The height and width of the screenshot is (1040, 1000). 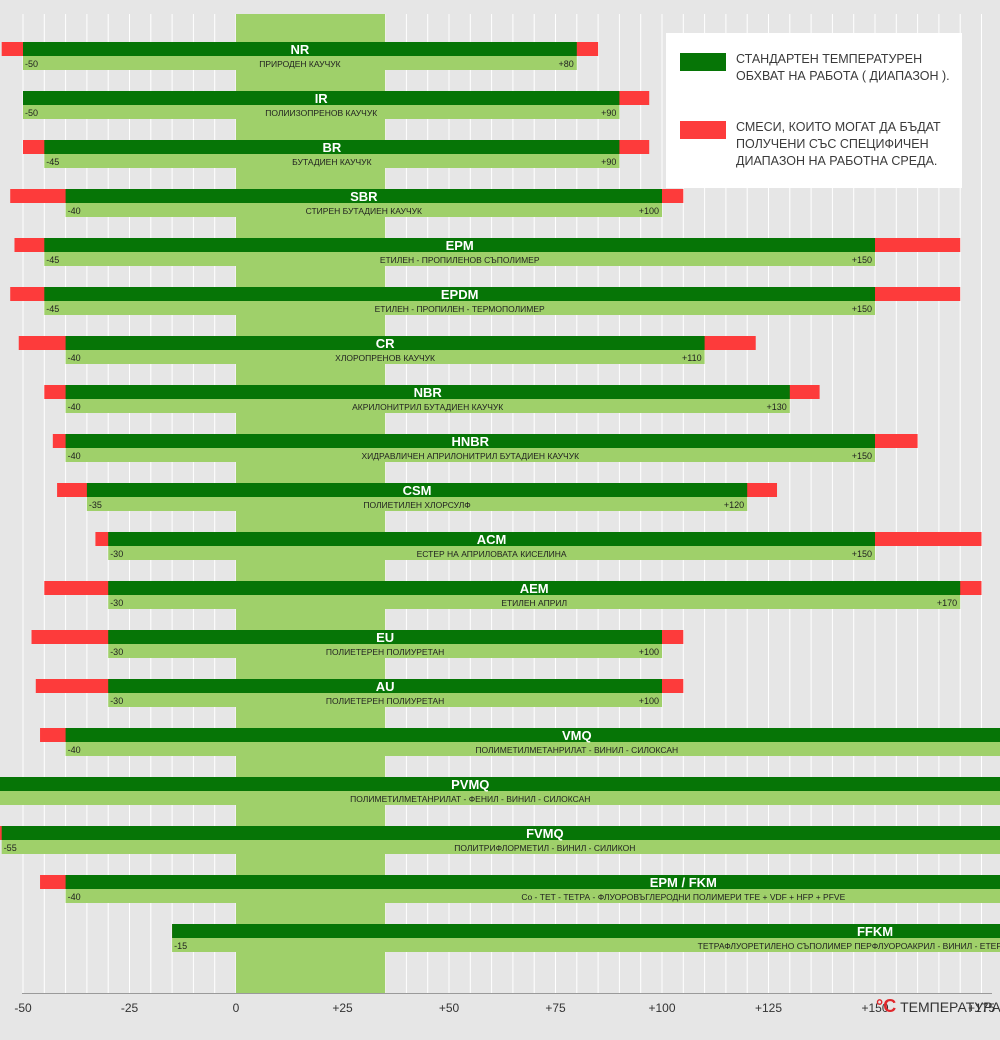 What do you see at coordinates (342, 1008) in the screenshot?
I see `x-tick-label: +25` at bounding box center [342, 1008].